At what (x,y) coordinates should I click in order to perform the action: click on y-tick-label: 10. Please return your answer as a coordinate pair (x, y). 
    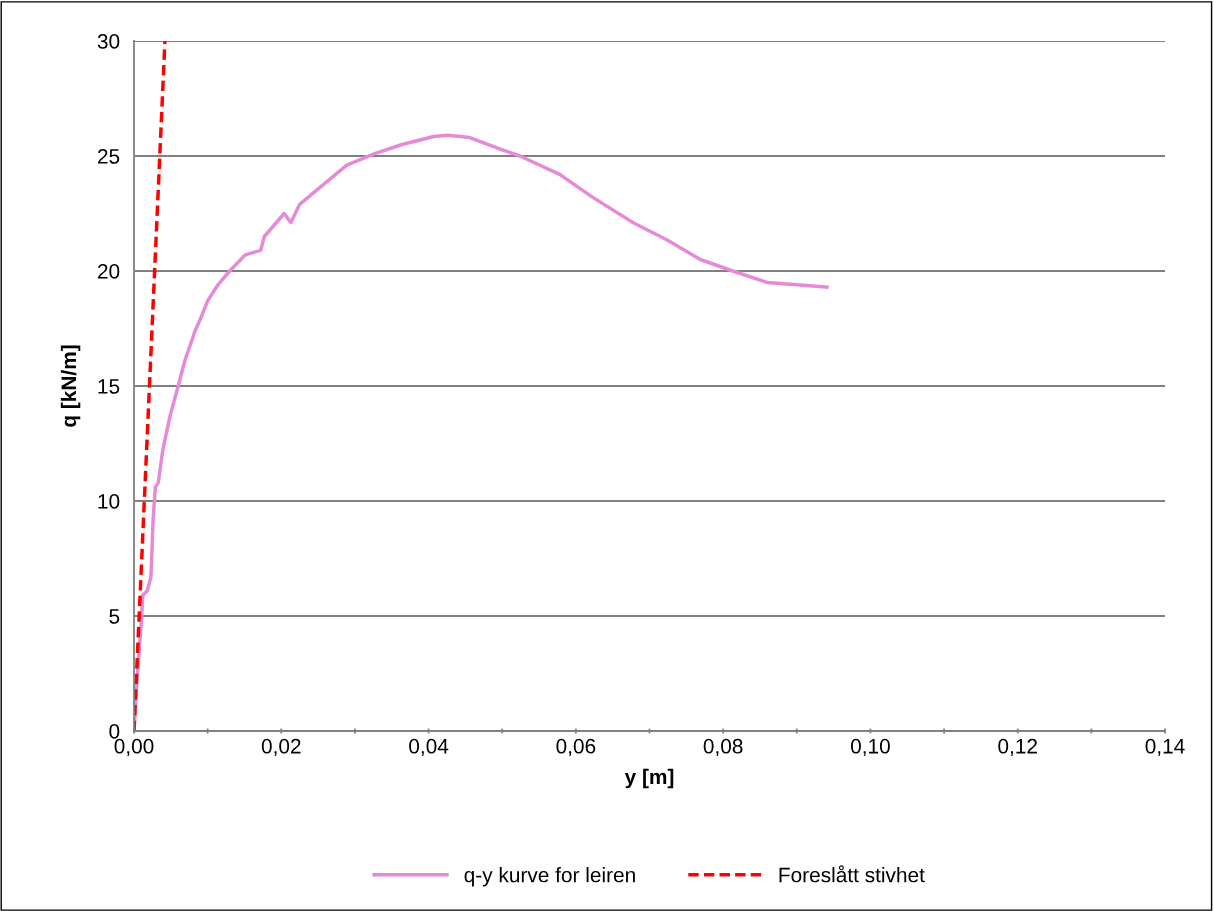
    Looking at the image, I should click on (109, 501).